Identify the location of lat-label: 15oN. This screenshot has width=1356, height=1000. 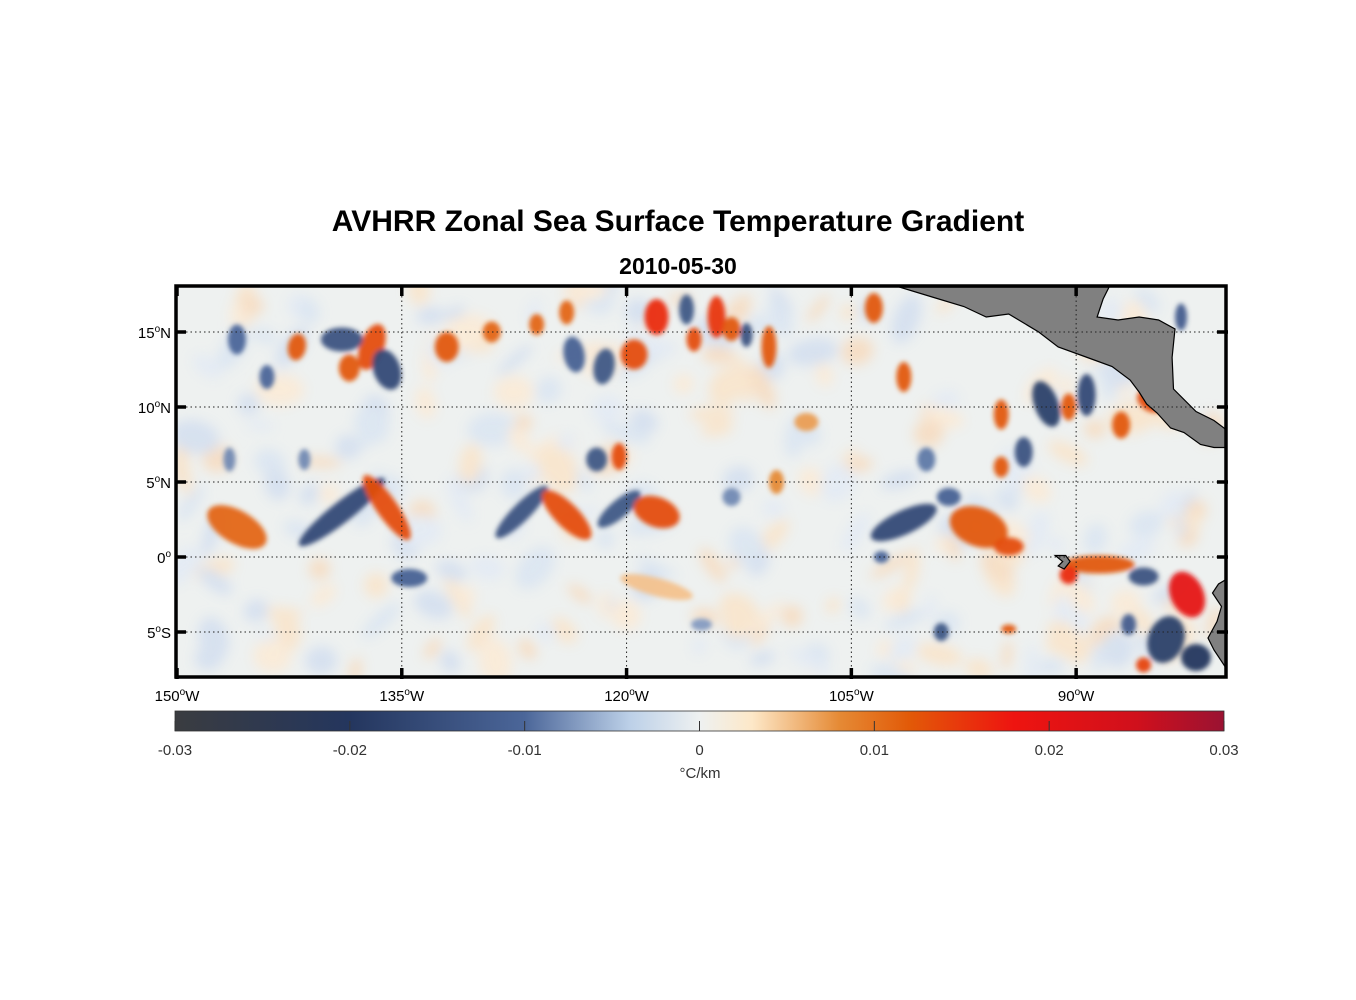
(154, 333).